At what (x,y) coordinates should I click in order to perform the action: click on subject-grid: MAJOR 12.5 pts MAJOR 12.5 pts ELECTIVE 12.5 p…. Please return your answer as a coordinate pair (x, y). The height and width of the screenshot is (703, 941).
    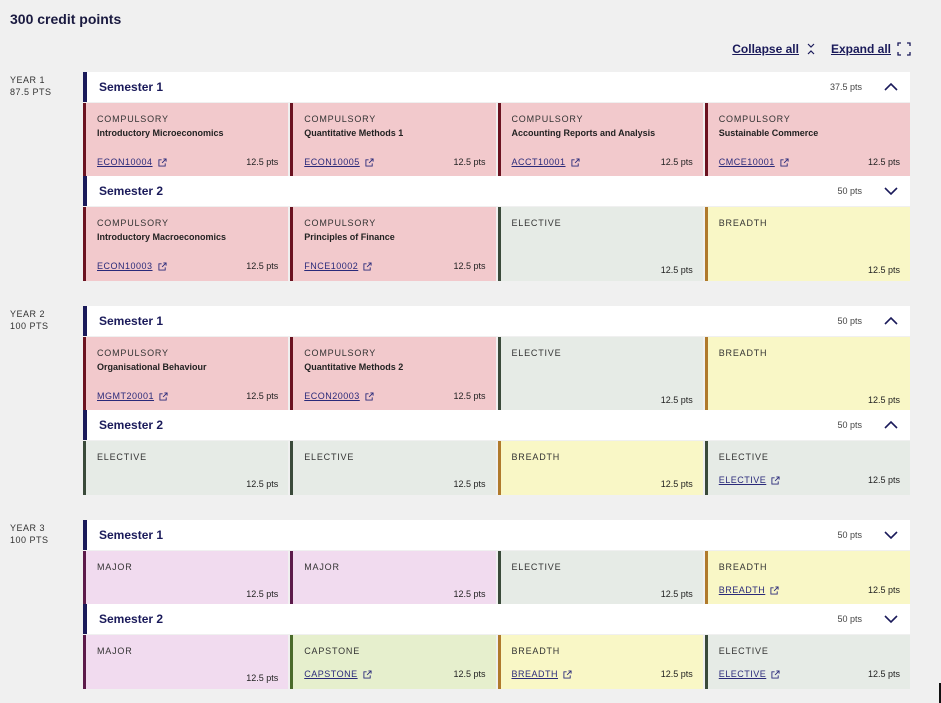
    Looking at the image, I should click on (496, 578).